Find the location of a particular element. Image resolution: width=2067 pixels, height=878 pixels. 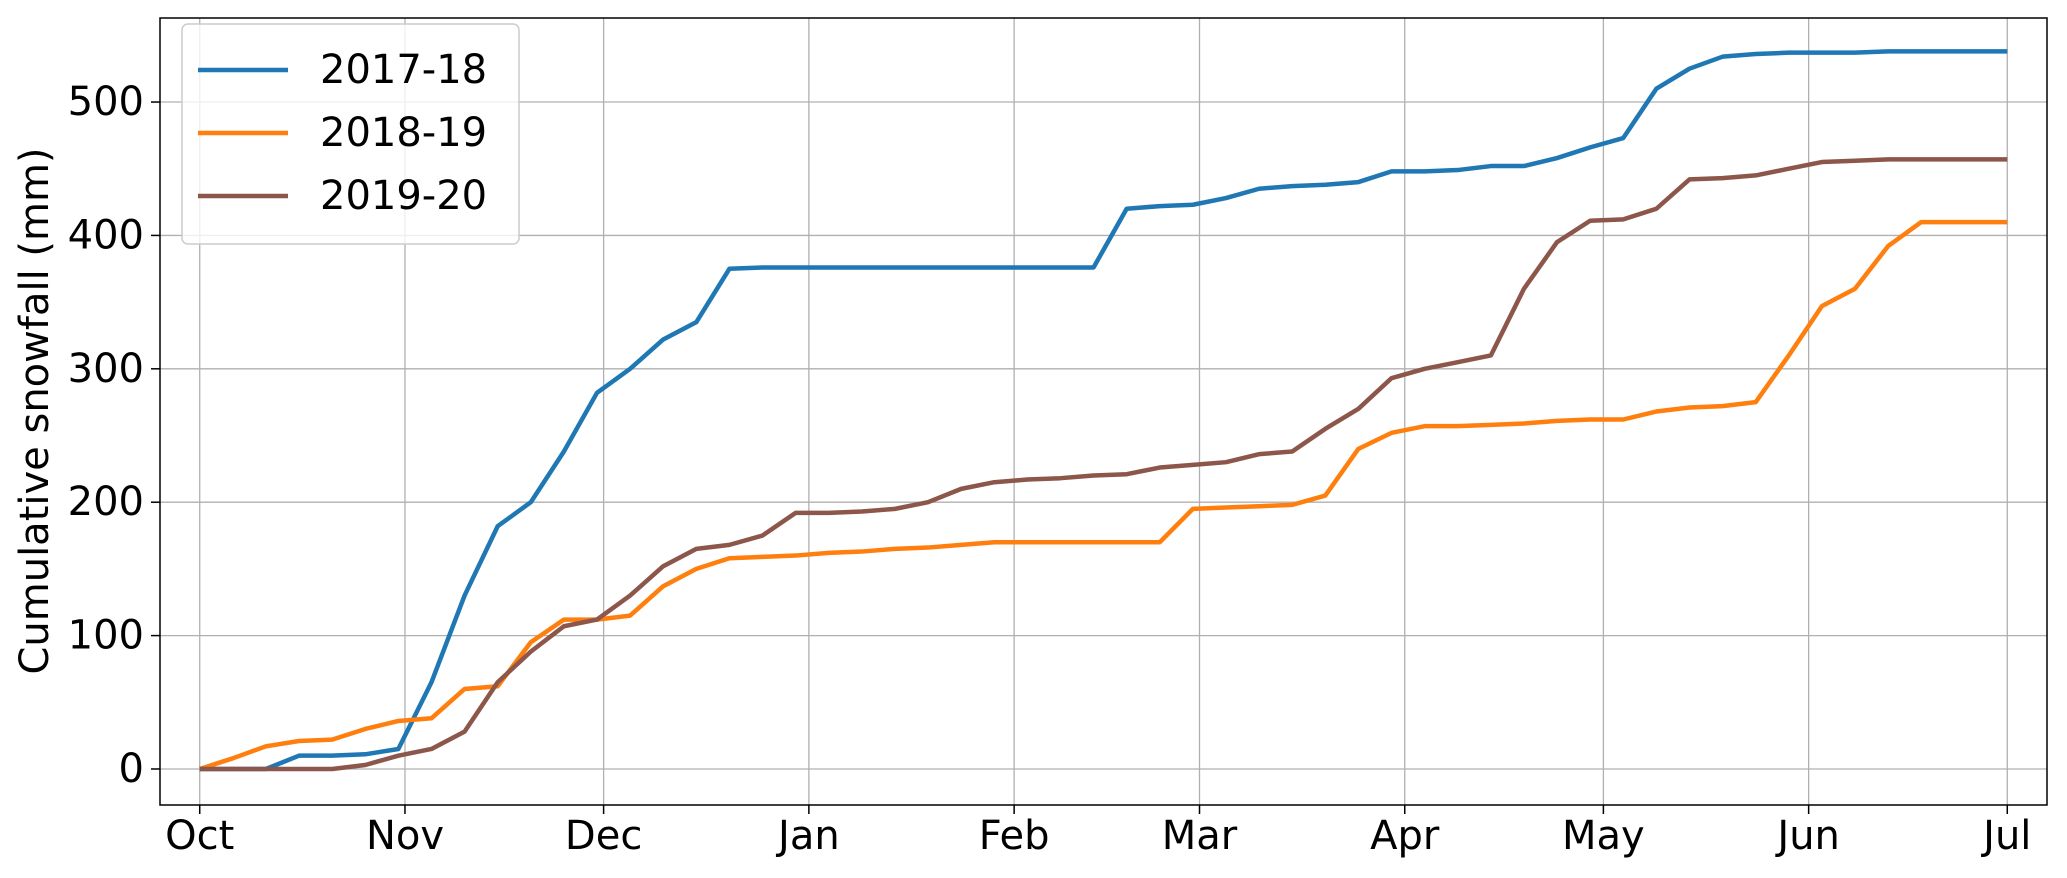

x-tick-label: May is located at coordinates (1603, 836).